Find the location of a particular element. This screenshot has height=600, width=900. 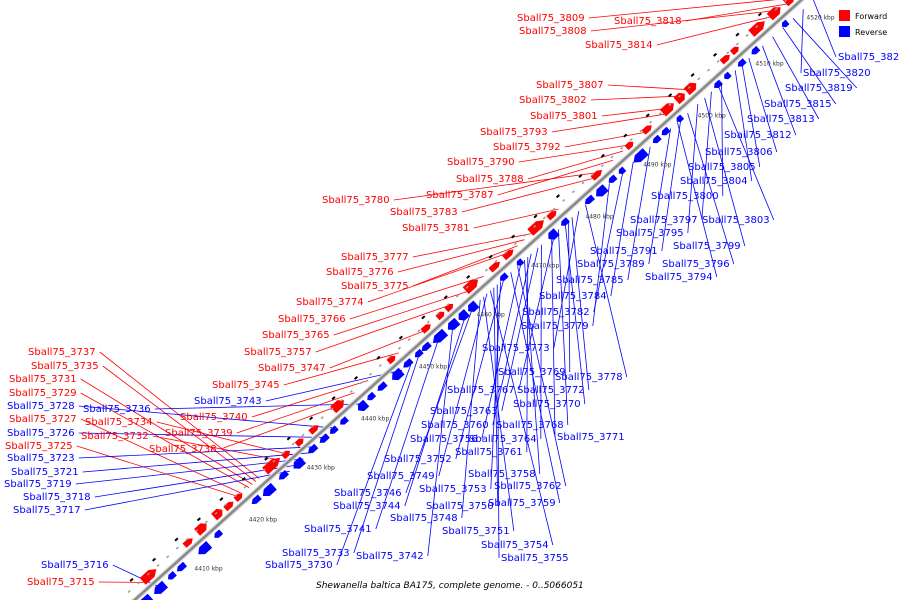

gene-label: Sball75_3748 is located at coordinates (424, 518).